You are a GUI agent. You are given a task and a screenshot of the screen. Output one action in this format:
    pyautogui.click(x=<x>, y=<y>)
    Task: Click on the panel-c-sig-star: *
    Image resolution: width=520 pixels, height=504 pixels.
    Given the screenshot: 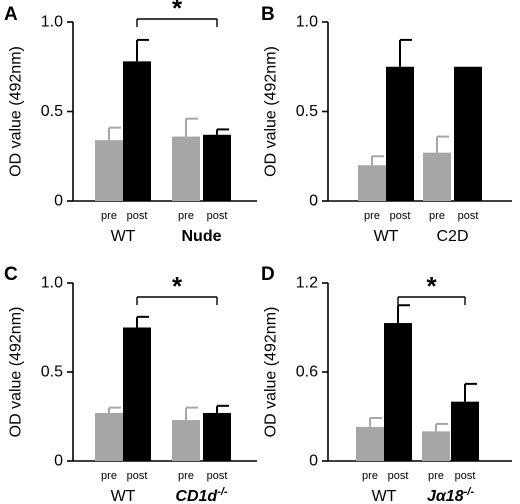 What is the action you would take?
    pyautogui.click(x=177, y=286)
    